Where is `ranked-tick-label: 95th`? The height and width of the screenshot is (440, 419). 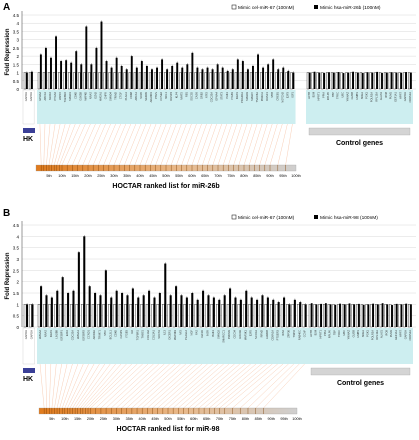
ranked-tick-label: 95th is located at coordinates (282, 176).